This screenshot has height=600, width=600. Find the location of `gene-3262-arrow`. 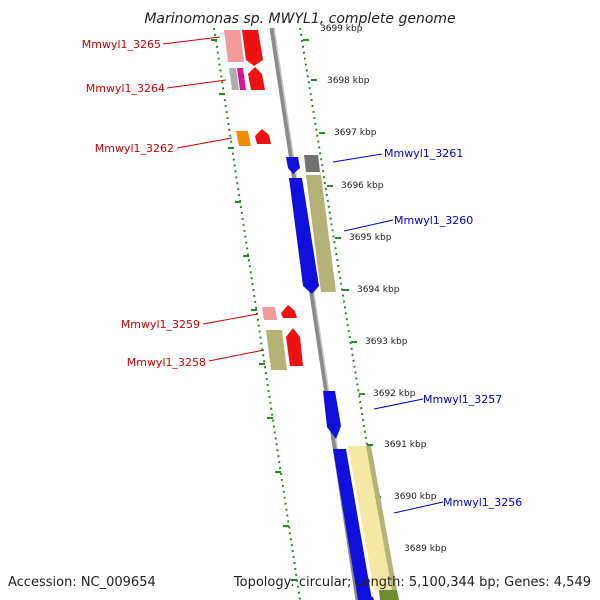

gene-3262-arrow is located at coordinates (263, 136).